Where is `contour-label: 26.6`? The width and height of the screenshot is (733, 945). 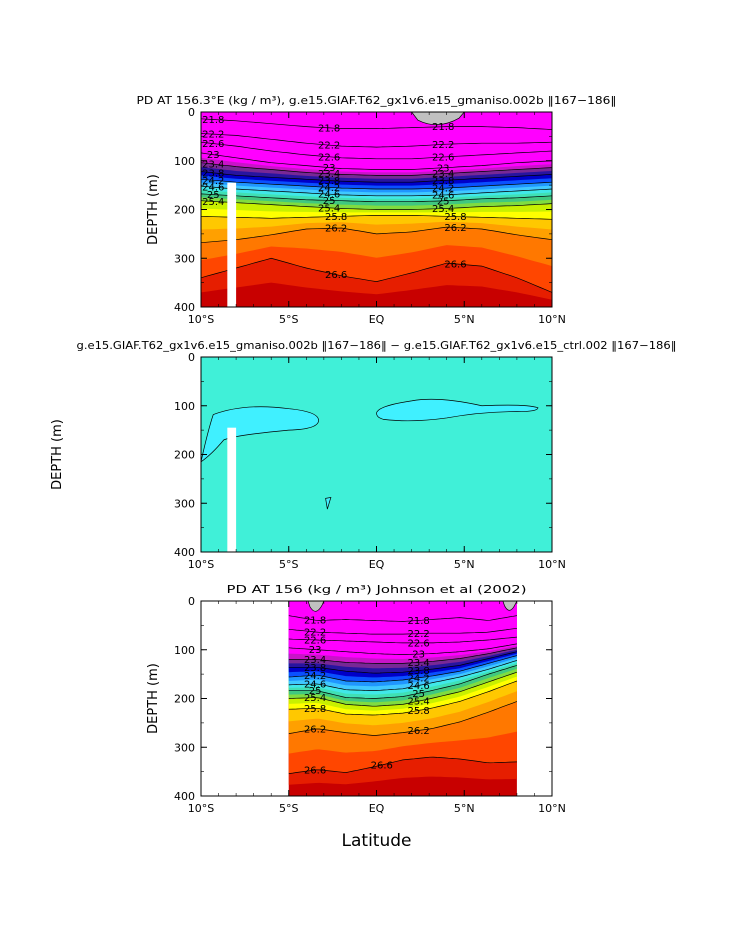 contour-label: 26.6 is located at coordinates (315, 770).